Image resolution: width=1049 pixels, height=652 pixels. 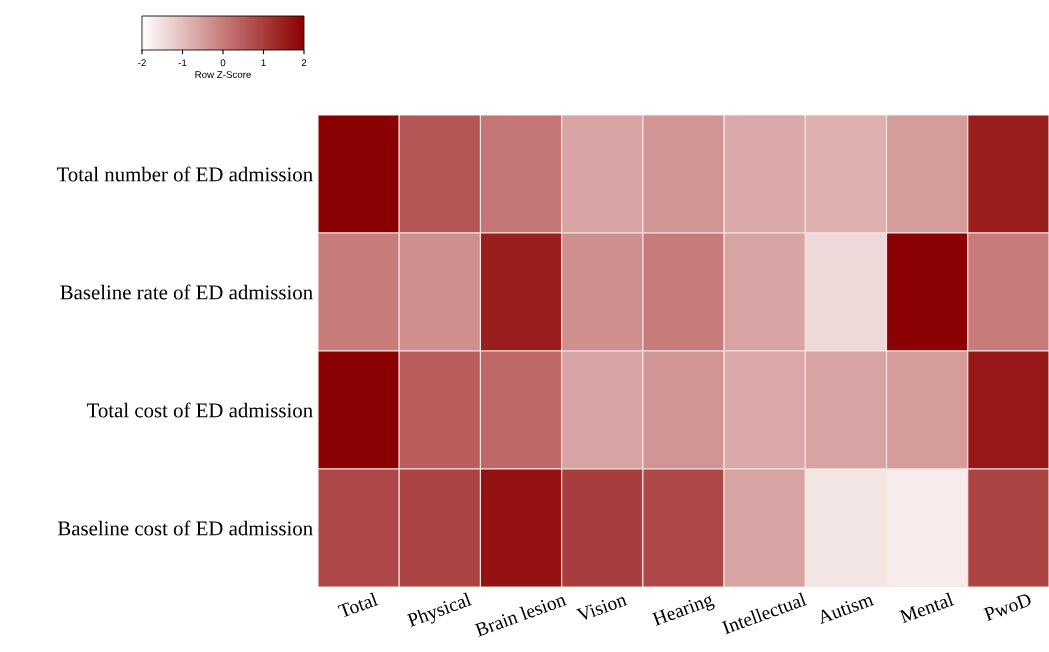 I want to click on y-tick-label: Total cost of ED admission, so click(x=200, y=410).